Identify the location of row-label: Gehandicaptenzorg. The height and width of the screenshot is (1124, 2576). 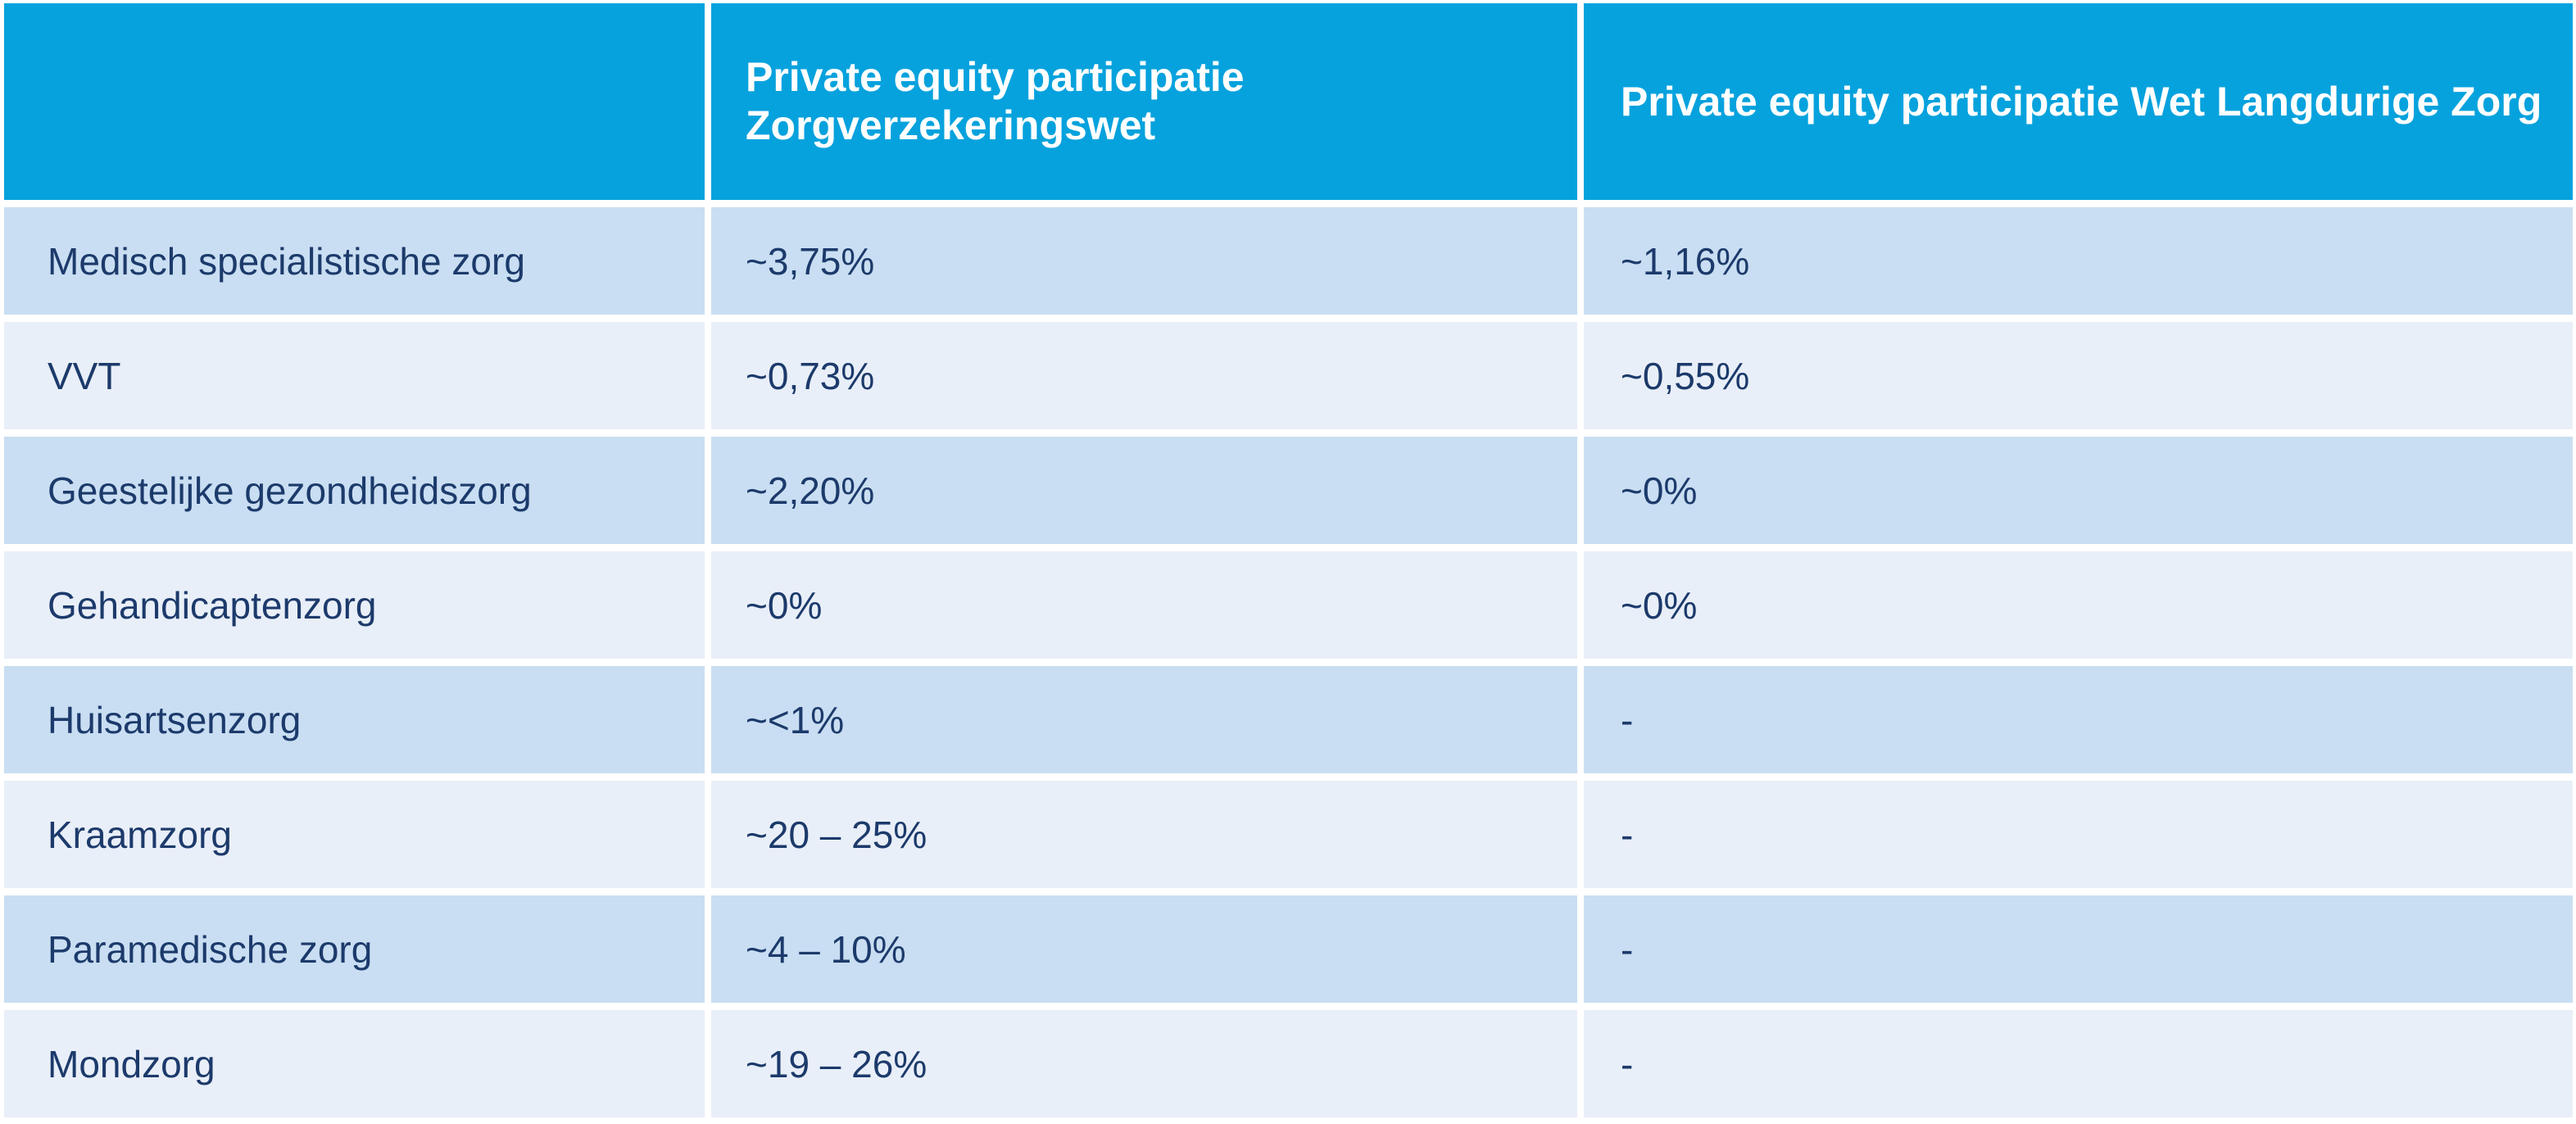
(354, 605).